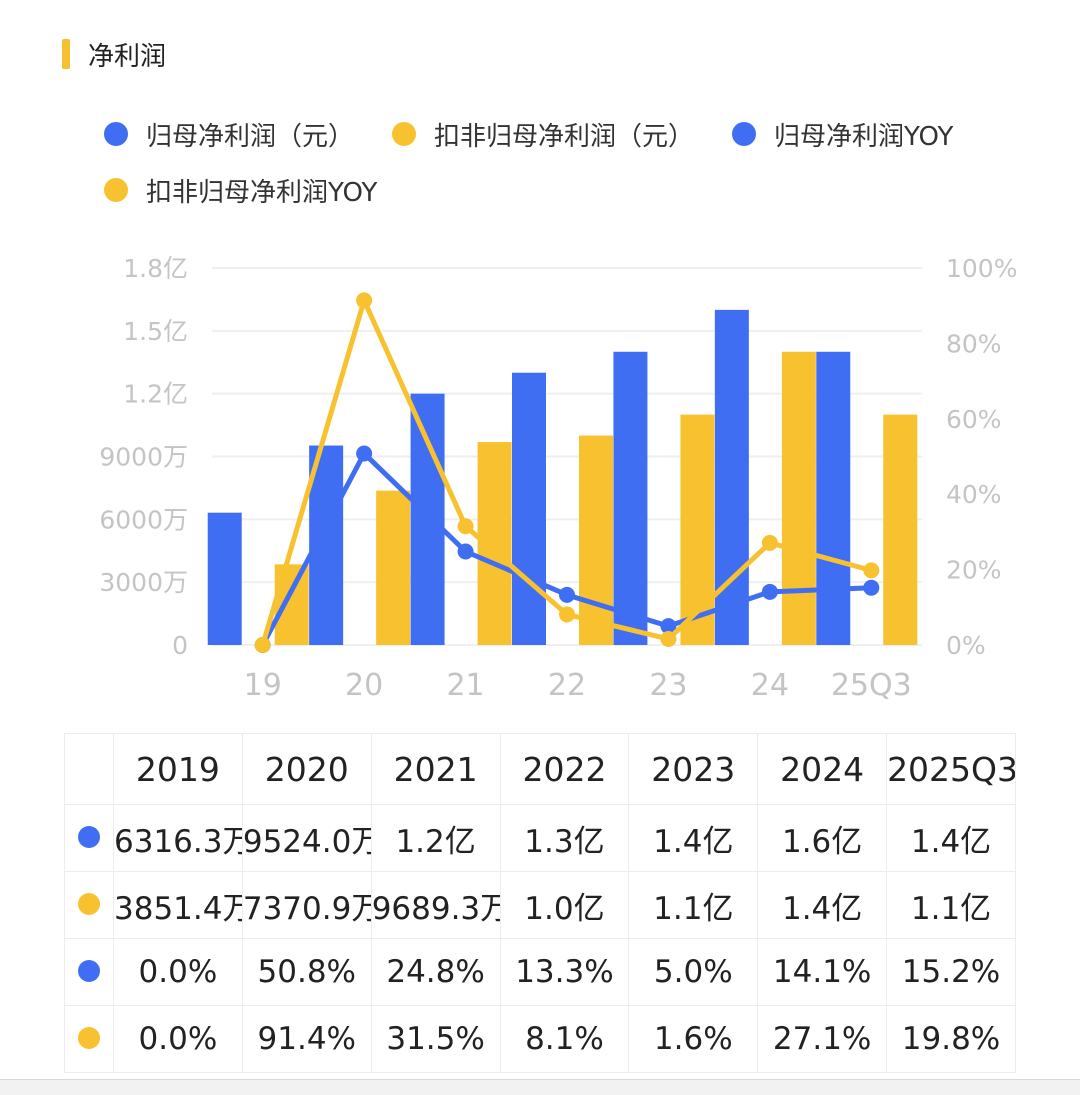 The image size is (1080, 1095). I want to click on table-cell: 3851.4万, so click(178, 905).